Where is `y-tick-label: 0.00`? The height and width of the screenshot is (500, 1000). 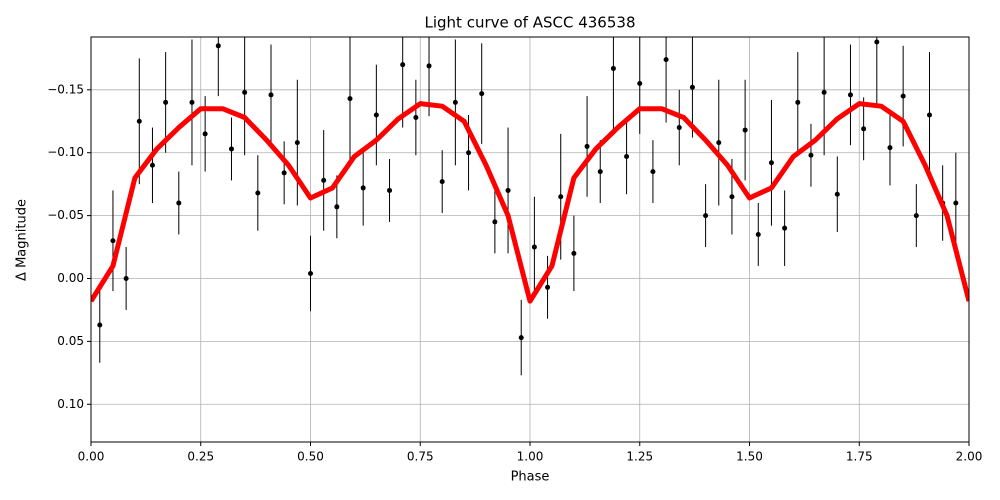
y-tick-label: 0.00 is located at coordinates (70, 278).